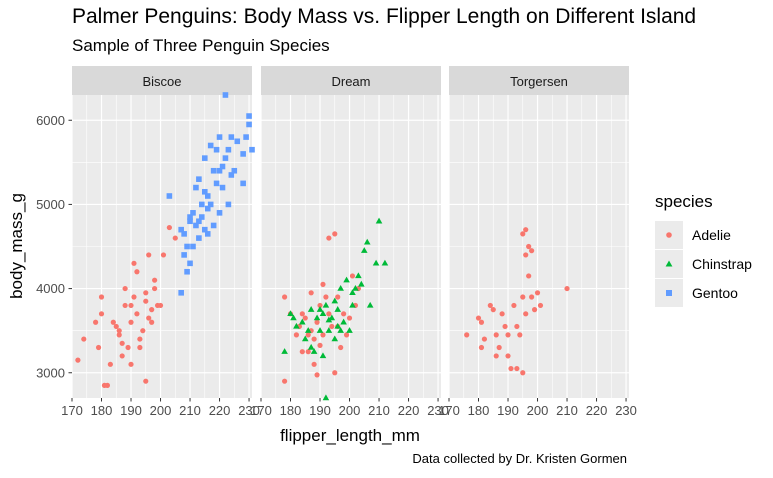 The image size is (773, 478). What do you see at coordinates (201, 45) in the screenshot?
I see `chart-subtitle: Sample of Three Penguin Species` at bounding box center [201, 45].